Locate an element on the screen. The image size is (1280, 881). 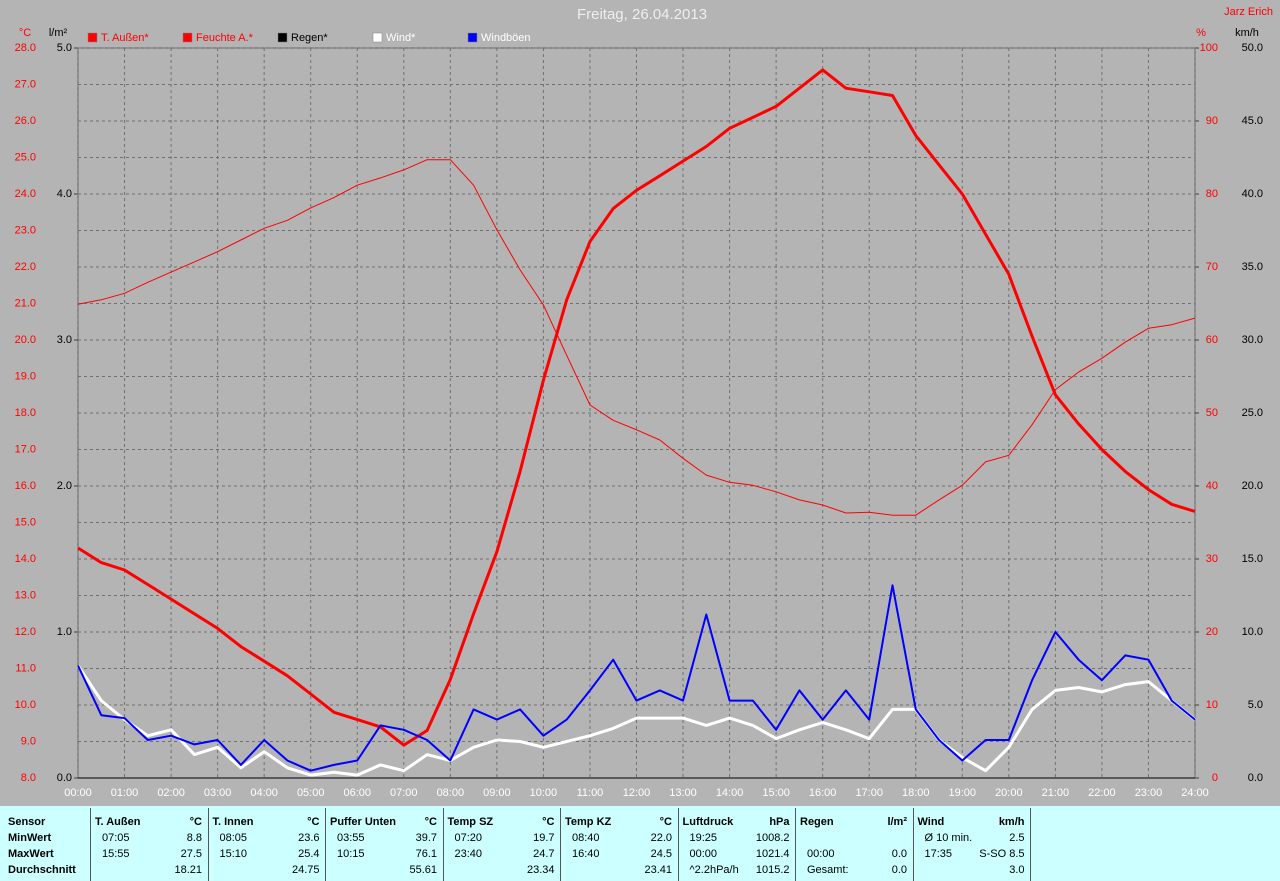
x-tick-label: 05:00 is located at coordinates (311, 793).